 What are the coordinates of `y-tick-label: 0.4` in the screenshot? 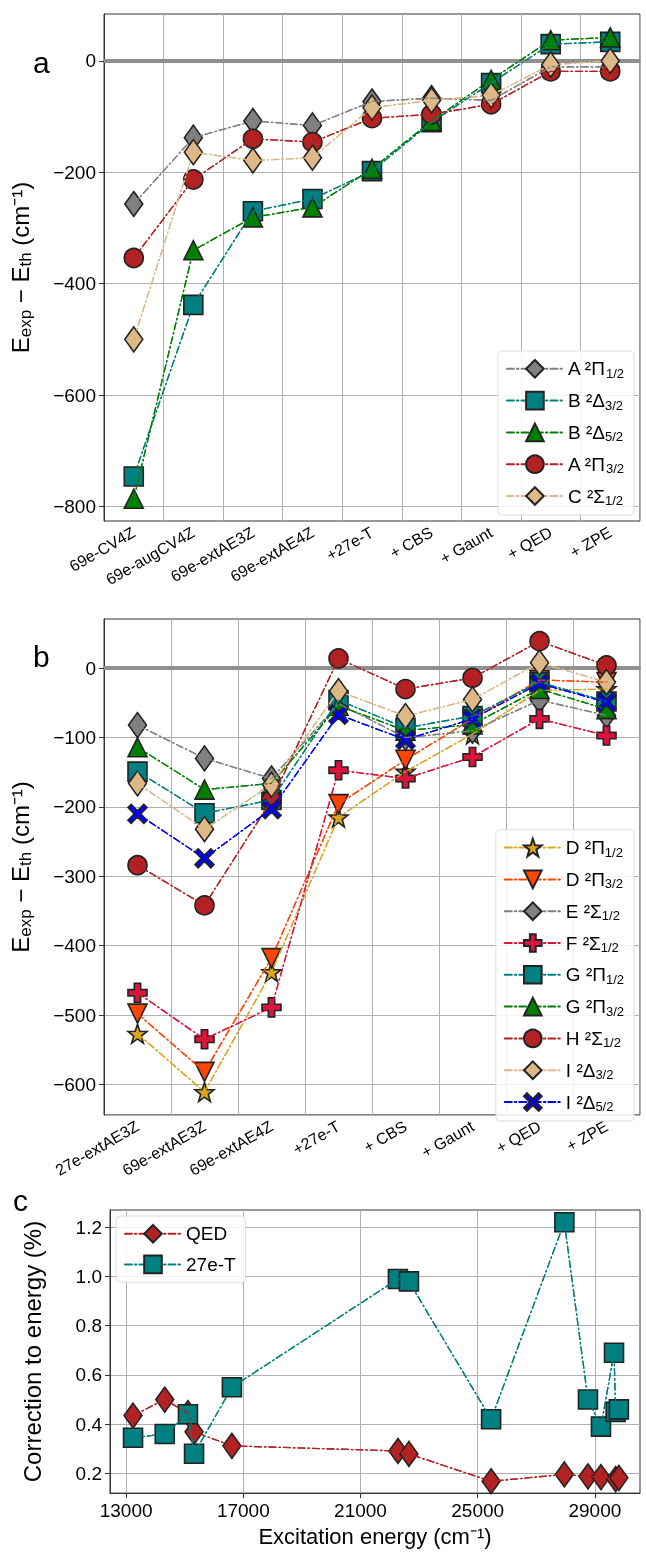 It's located at (89, 1424).